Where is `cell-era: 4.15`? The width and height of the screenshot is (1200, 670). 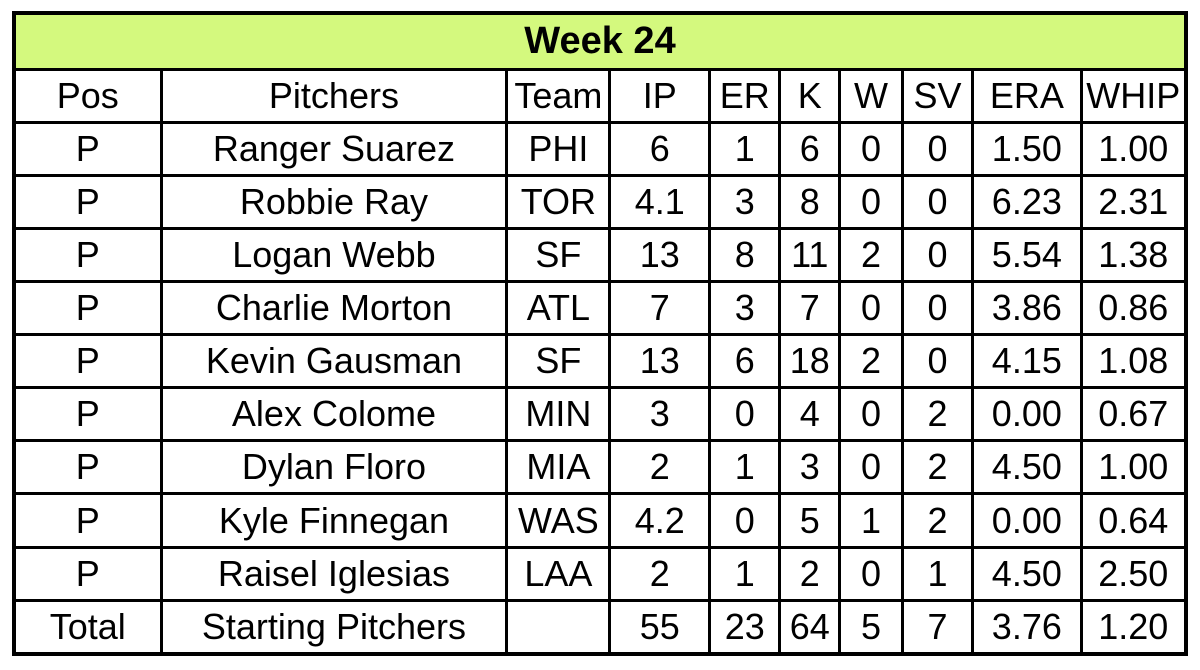 cell-era: 4.15 is located at coordinates (1027, 361).